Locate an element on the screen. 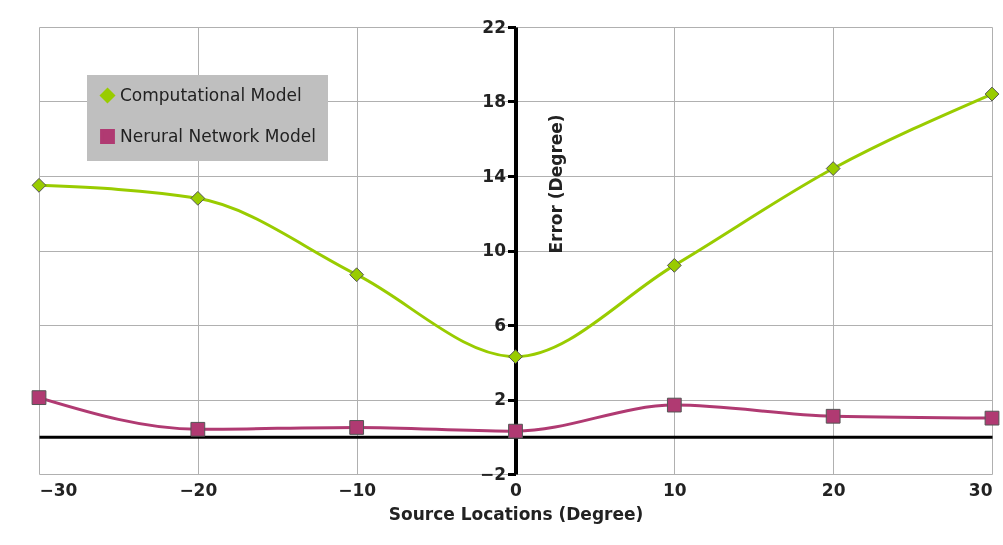 This screenshot has width=1003, height=545. legend-label: Nerural Network Model is located at coordinates (218, 135).